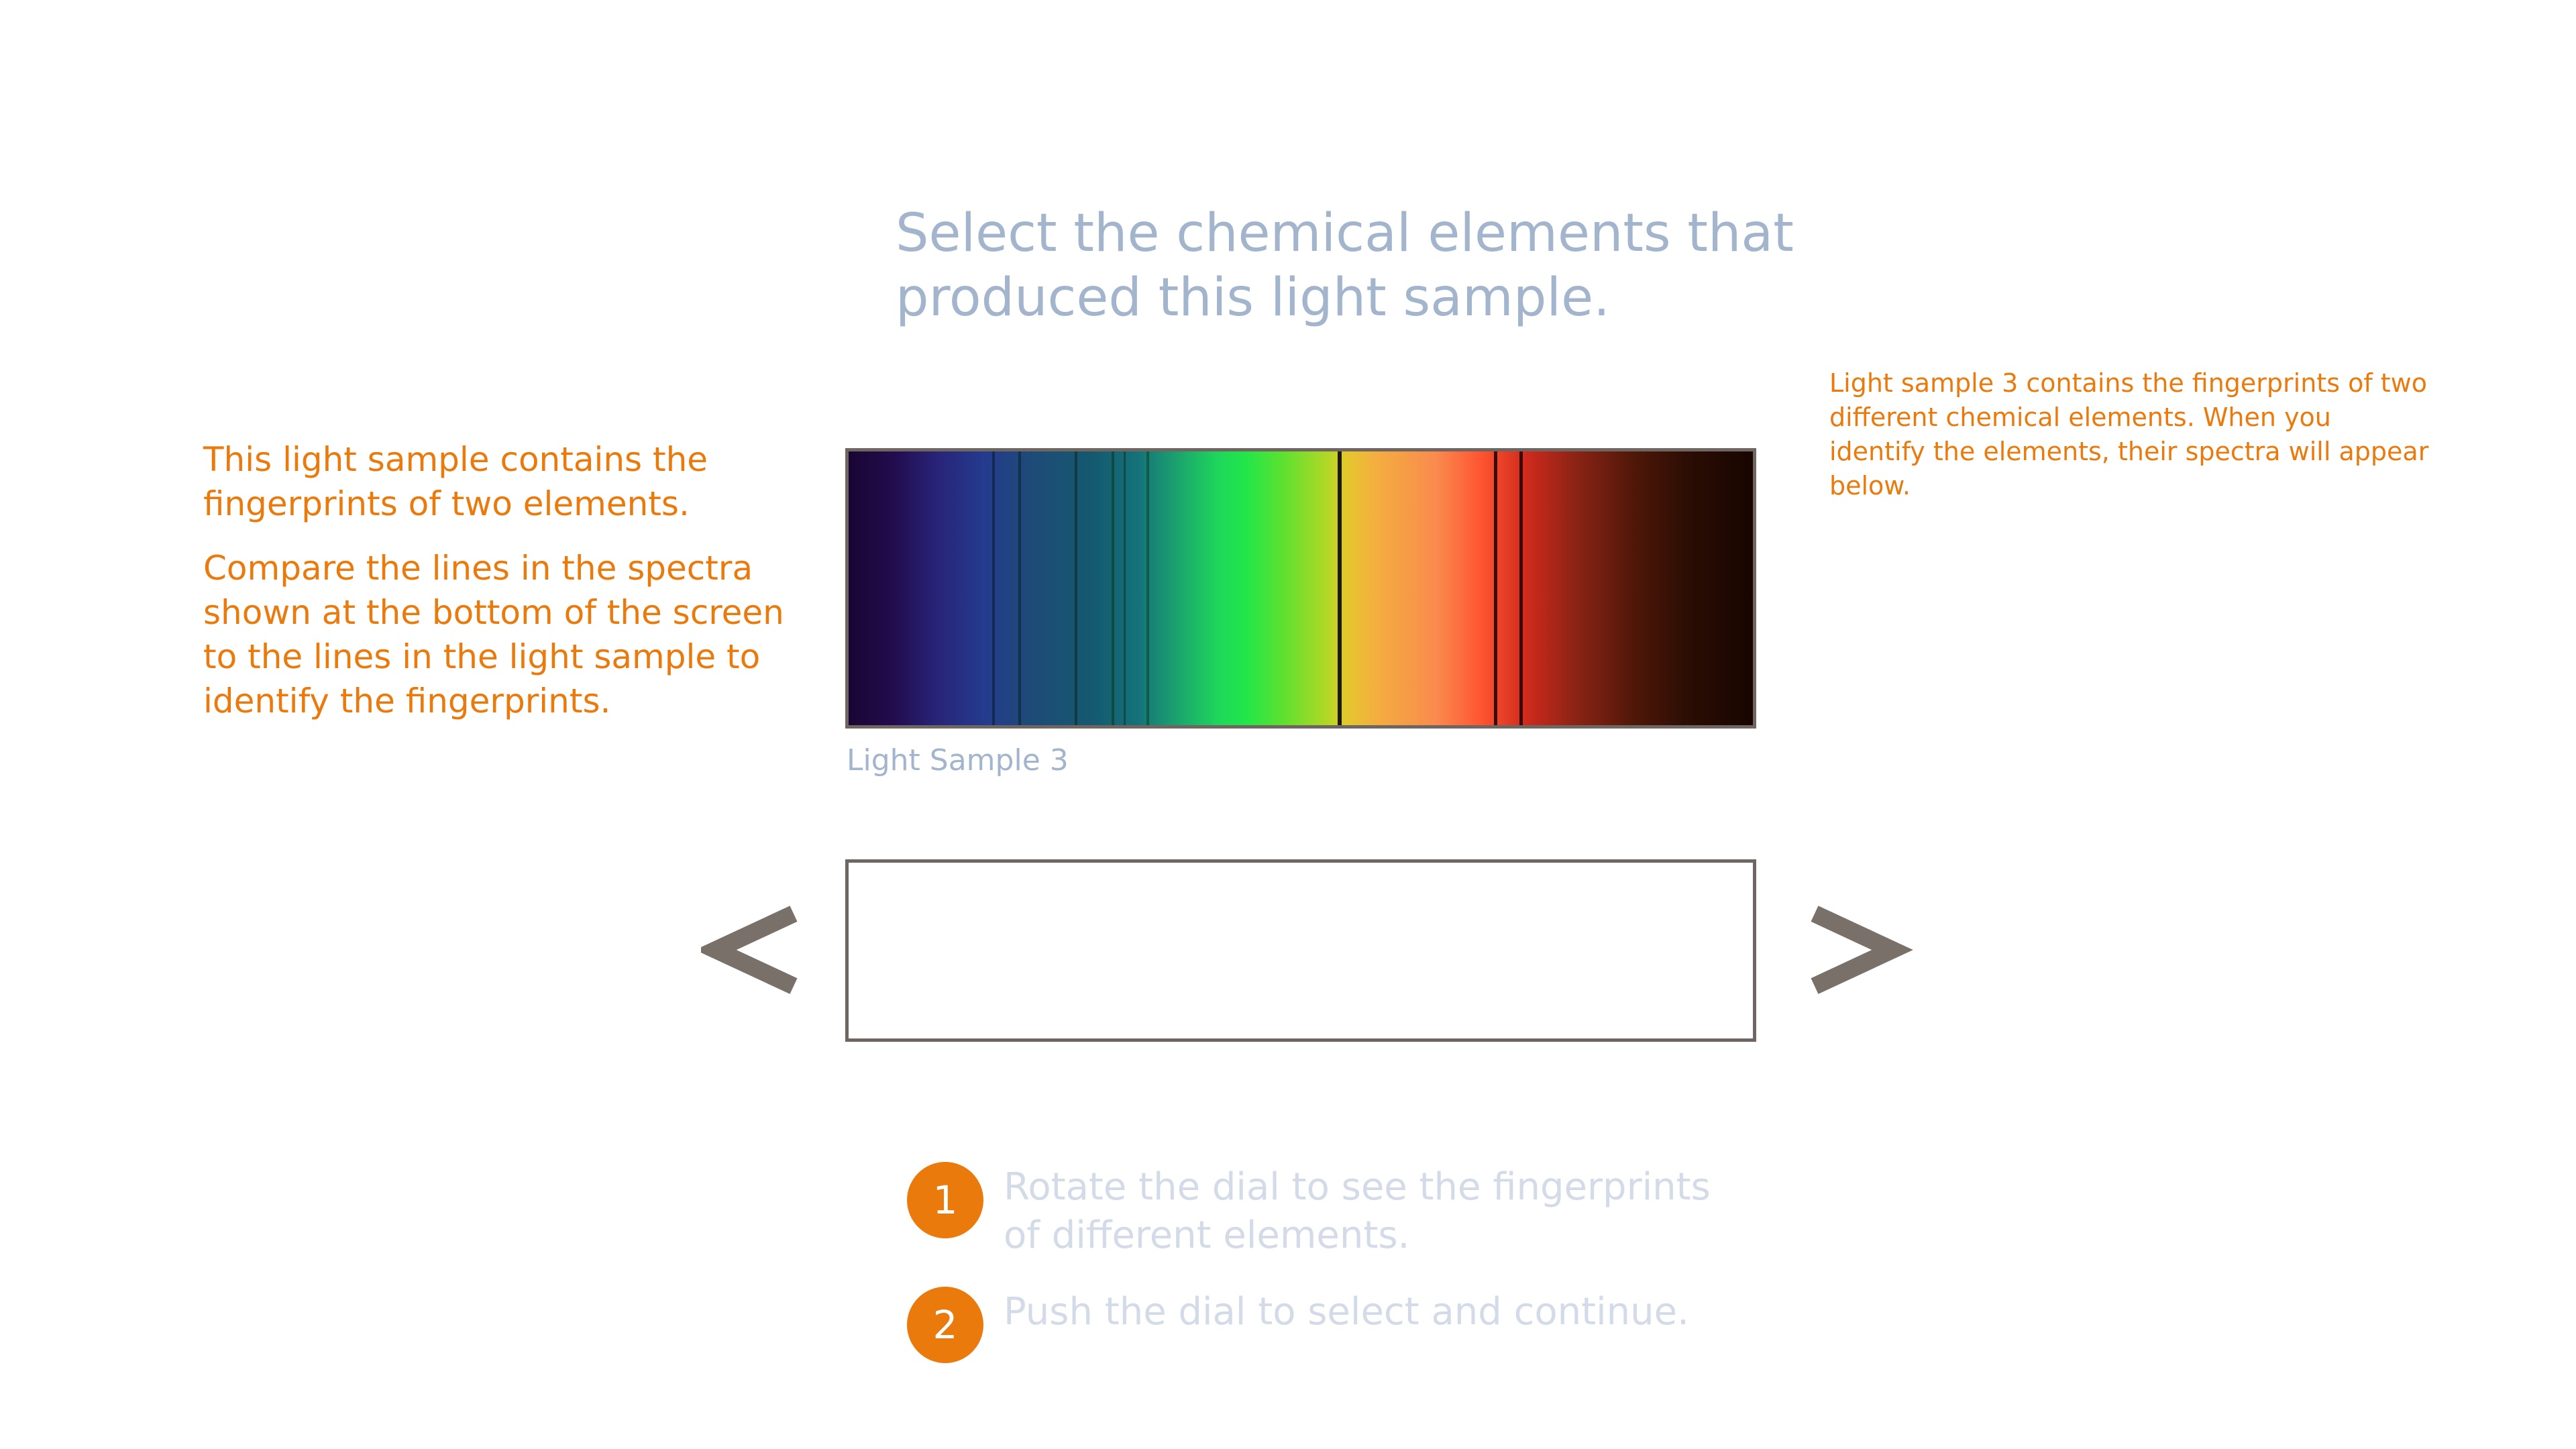  What do you see at coordinates (1300, 950) in the screenshot?
I see `element-selection-box` at bounding box center [1300, 950].